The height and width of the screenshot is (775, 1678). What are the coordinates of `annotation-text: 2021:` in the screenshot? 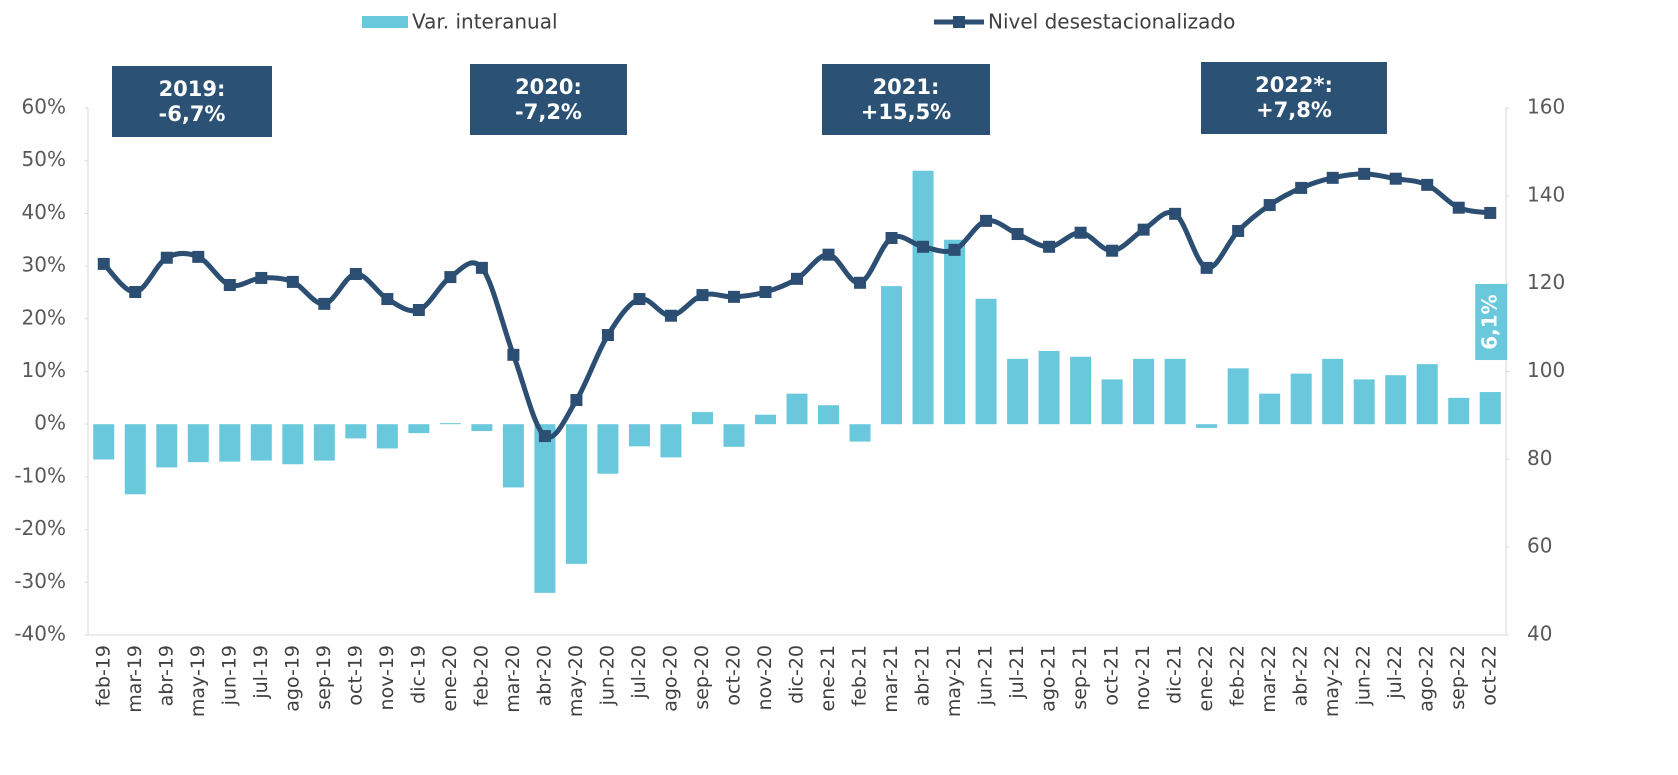 It's located at (906, 87).